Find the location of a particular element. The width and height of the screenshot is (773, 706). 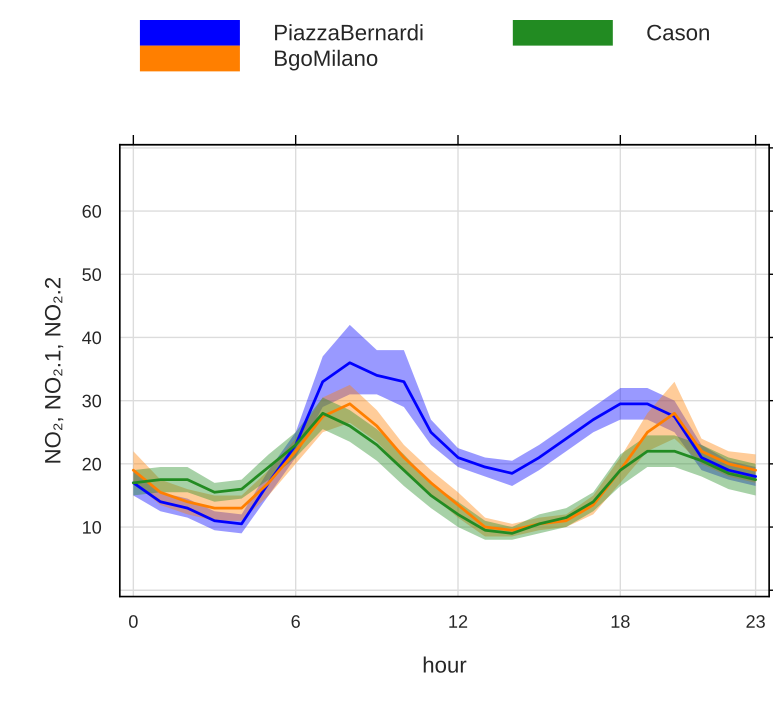

legend-label: PiazzaBernardi is located at coordinates (348, 32).